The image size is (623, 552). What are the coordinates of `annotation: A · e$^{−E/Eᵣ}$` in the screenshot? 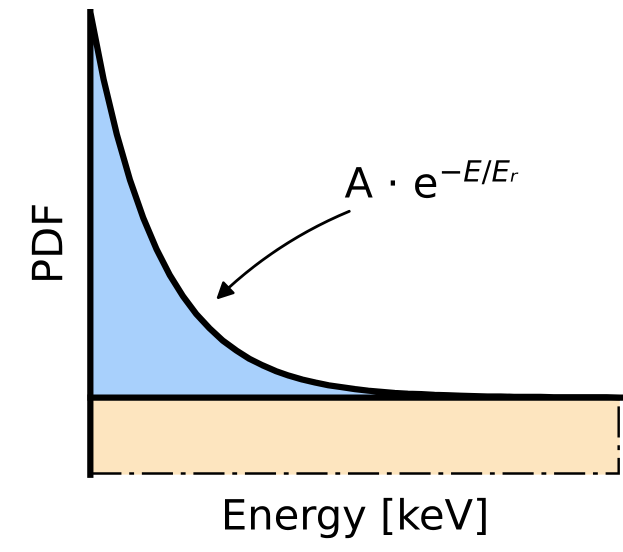 It's located at (431, 179).